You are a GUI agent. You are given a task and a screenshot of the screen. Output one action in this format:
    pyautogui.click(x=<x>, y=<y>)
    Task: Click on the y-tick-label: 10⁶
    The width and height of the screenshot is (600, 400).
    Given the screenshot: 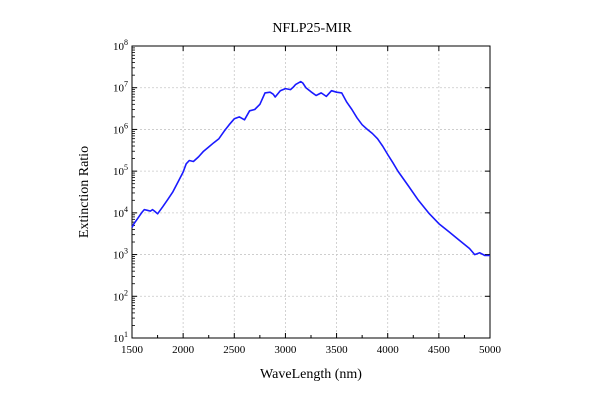 What is the action you would take?
    pyautogui.click(x=120, y=128)
    